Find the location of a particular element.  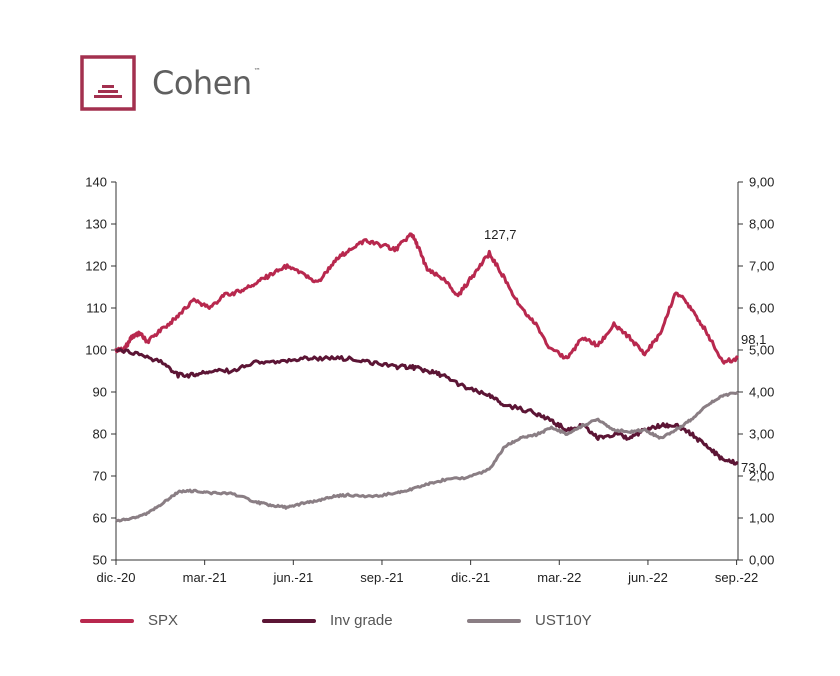

x-tick-label: sep.-21 is located at coordinates (381, 577).